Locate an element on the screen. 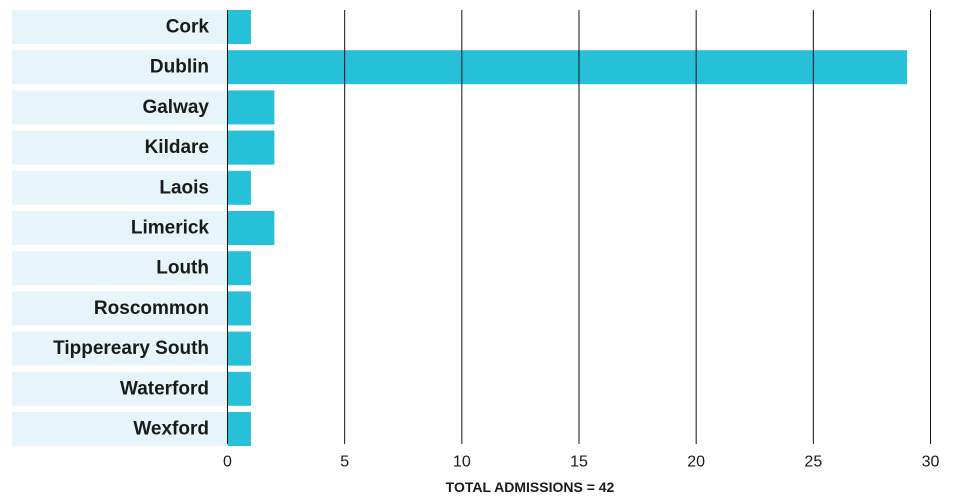  label-band-tippereary-south is located at coordinates (120, 348).